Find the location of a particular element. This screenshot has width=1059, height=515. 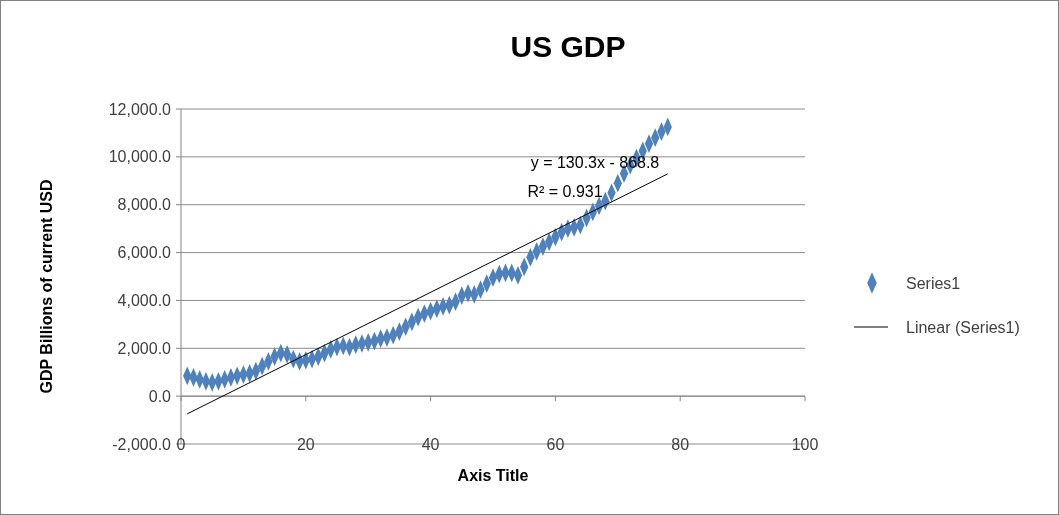

x-axis-title: Axis Title is located at coordinates (493, 475).